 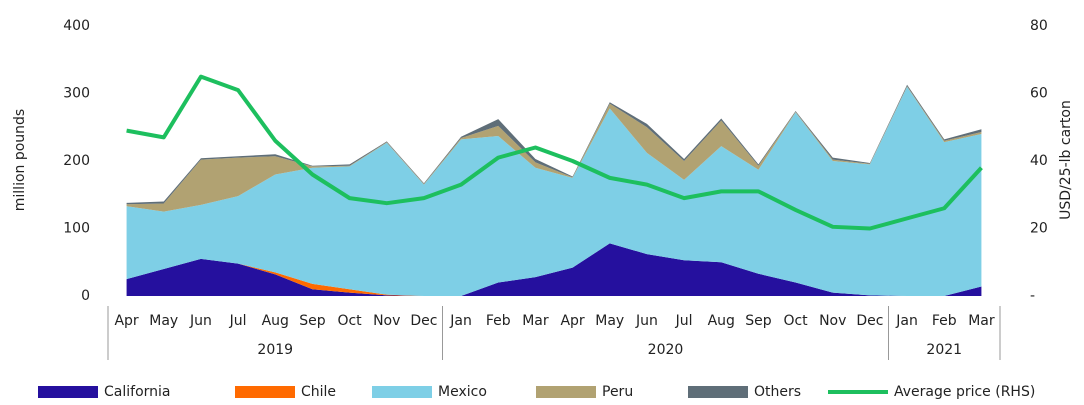 What do you see at coordinates (617, 392) in the screenshot?
I see `legend-label: Peru` at bounding box center [617, 392].